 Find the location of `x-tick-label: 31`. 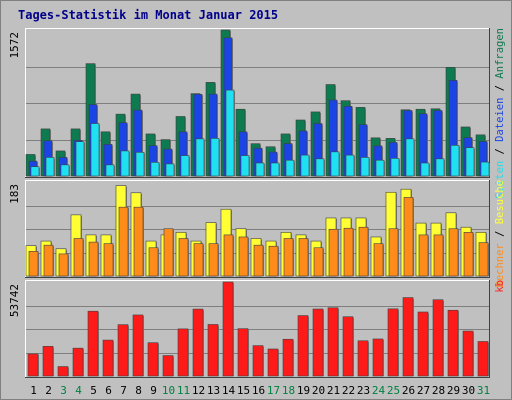

x-tick-label: 31 is located at coordinates (483, 390).